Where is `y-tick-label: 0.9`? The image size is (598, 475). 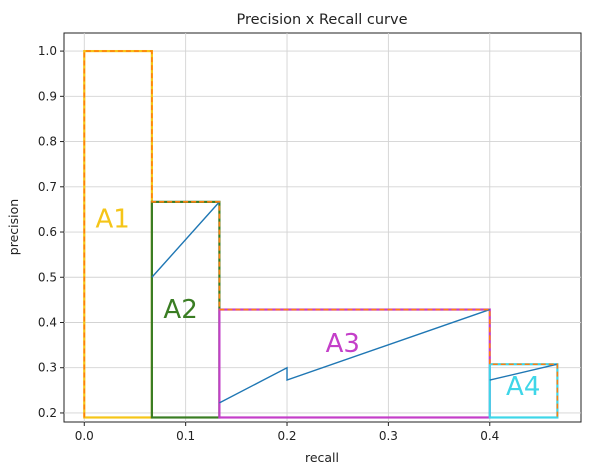
y-tick-label: 0.9 is located at coordinates (47, 96).